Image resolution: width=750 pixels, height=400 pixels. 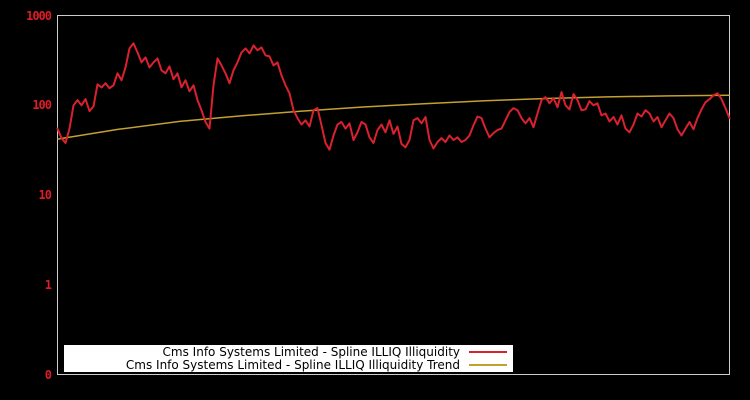 I want to click on trend-line, so click(x=393, y=117).